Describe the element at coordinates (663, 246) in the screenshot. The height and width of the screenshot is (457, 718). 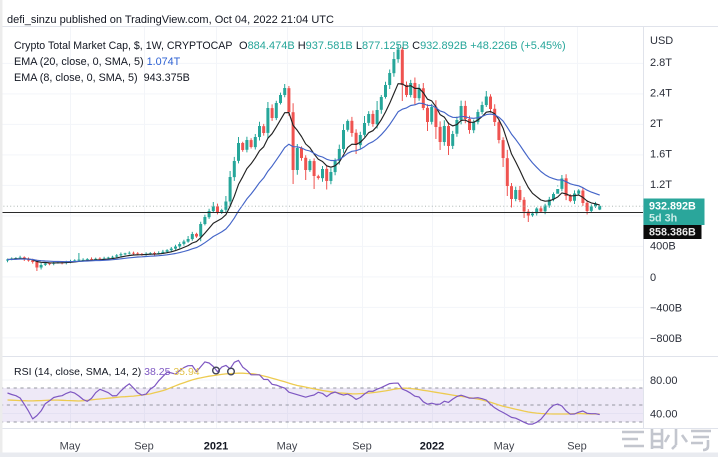
I see `svg-text: 400B` at that location.